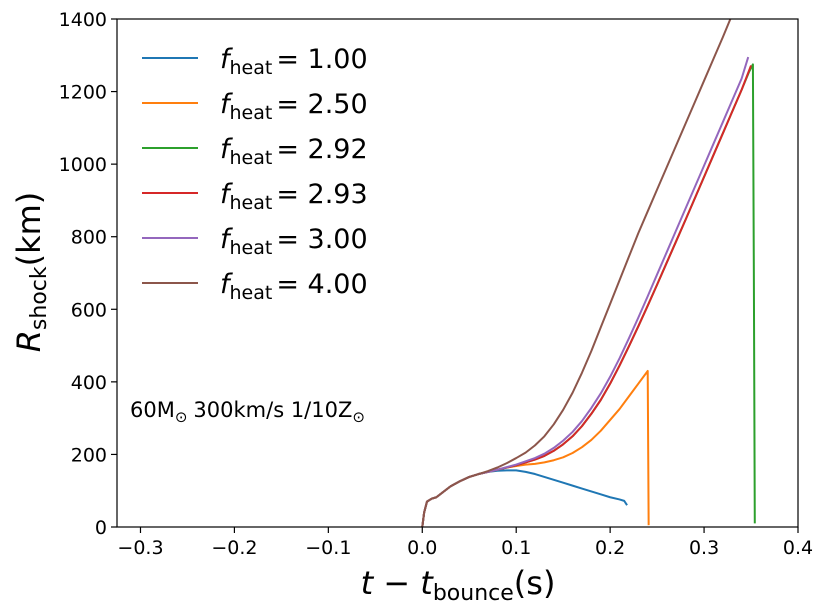 The height and width of the screenshot is (611, 827). I want to click on annotation-speed: 300km/s 1/10Z, so click(272, 410).